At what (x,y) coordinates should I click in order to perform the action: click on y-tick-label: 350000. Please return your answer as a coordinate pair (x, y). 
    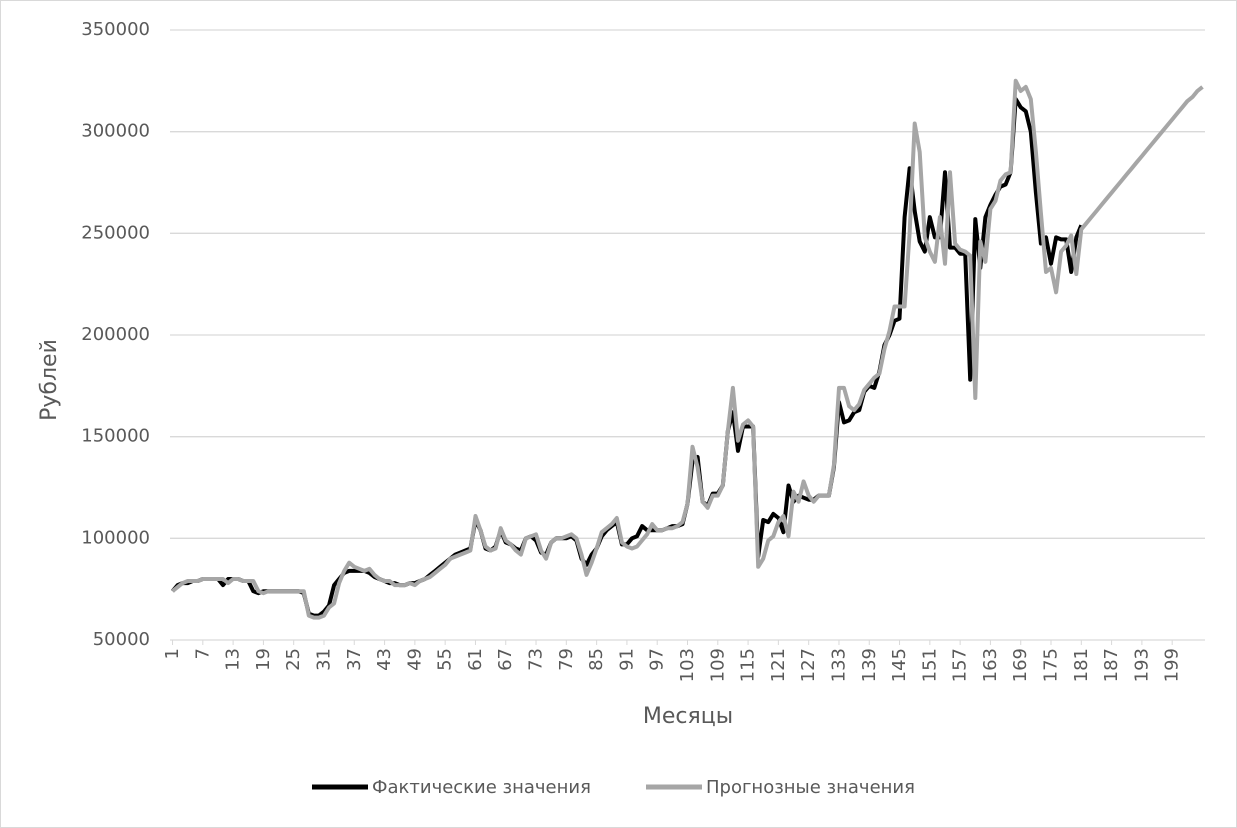
    Looking at the image, I should click on (115, 29).